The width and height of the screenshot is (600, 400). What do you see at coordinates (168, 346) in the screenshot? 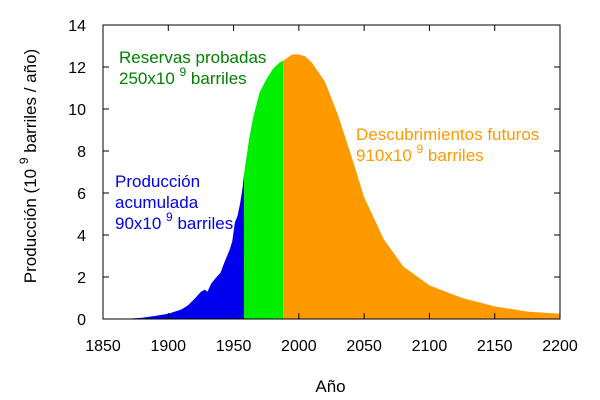
I see `x-tick-label: 1900` at bounding box center [168, 346].